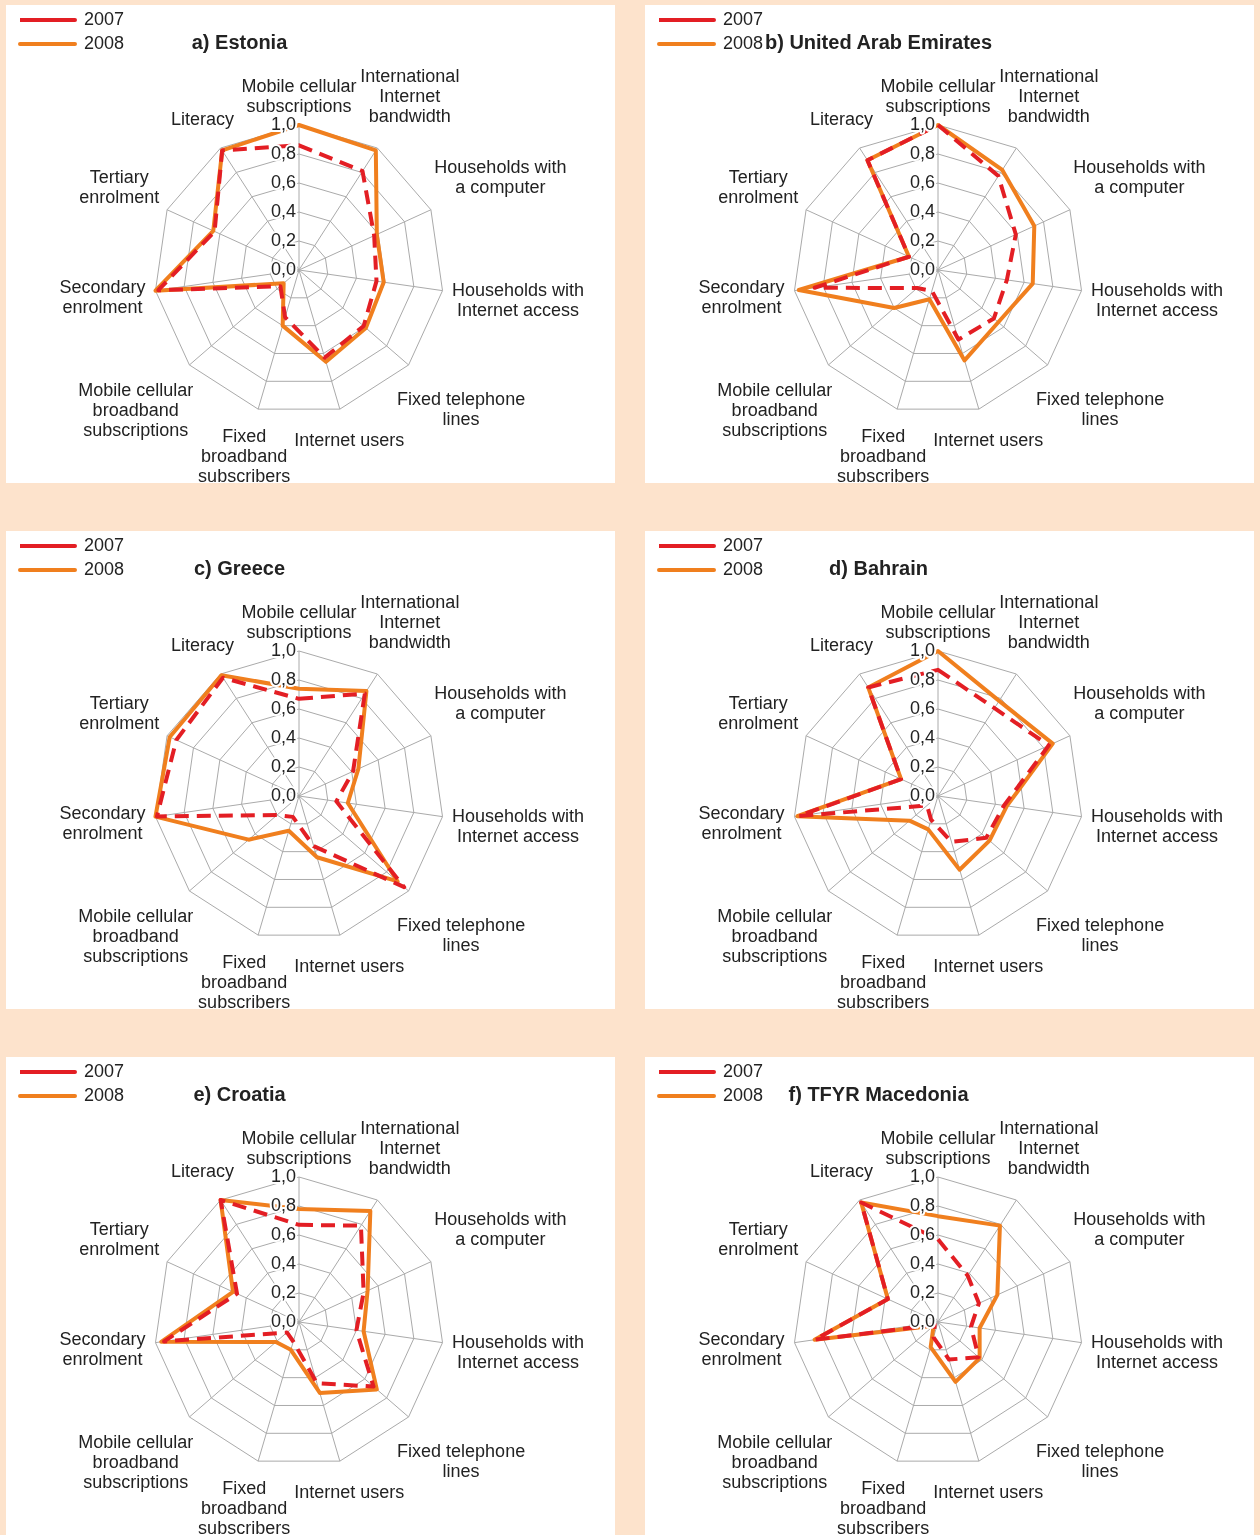 The height and width of the screenshot is (1535, 1260). I want to click on text: a) Estonia, so click(240, 41).